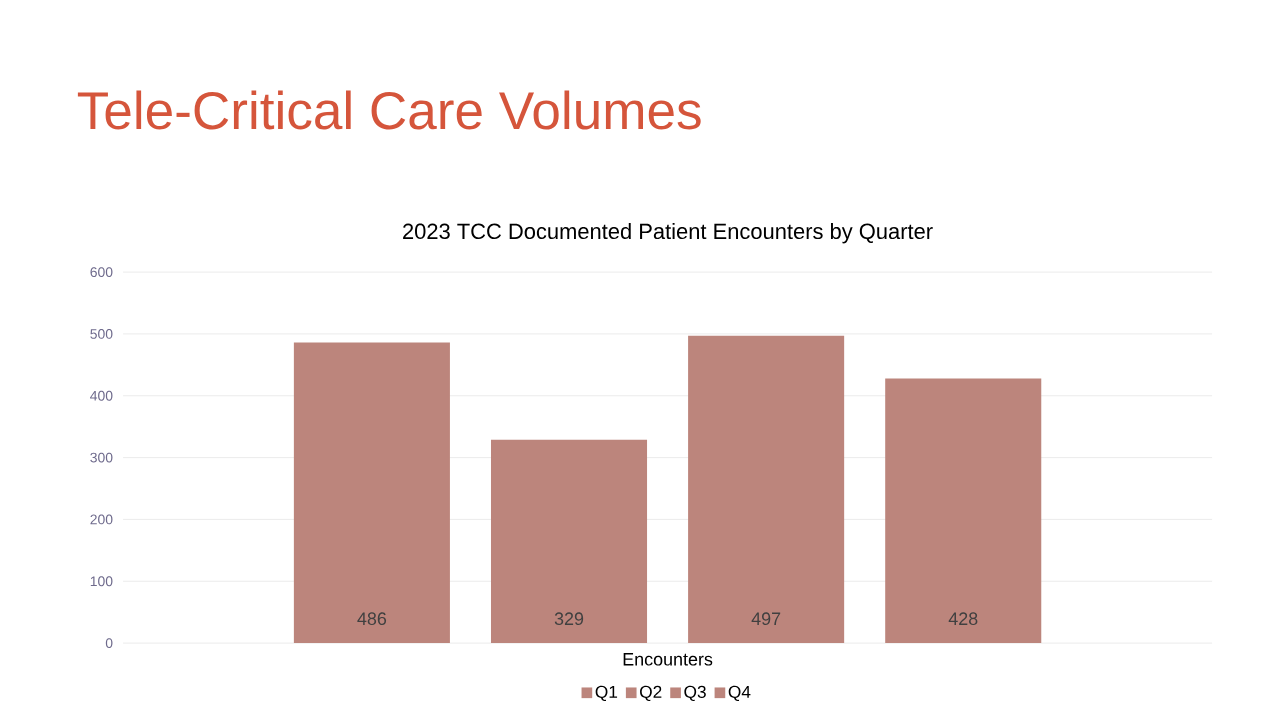  Describe the element at coordinates (766, 619) in the screenshot. I see `data-label: 497` at that location.